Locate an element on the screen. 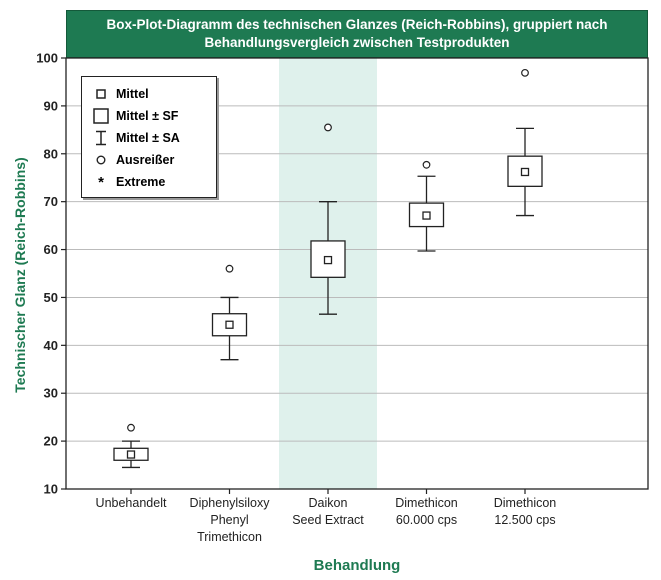 The image size is (661, 580). y-axis-label: Technischer Glanz (Reich-Robbins) is located at coordinates (20, 275).